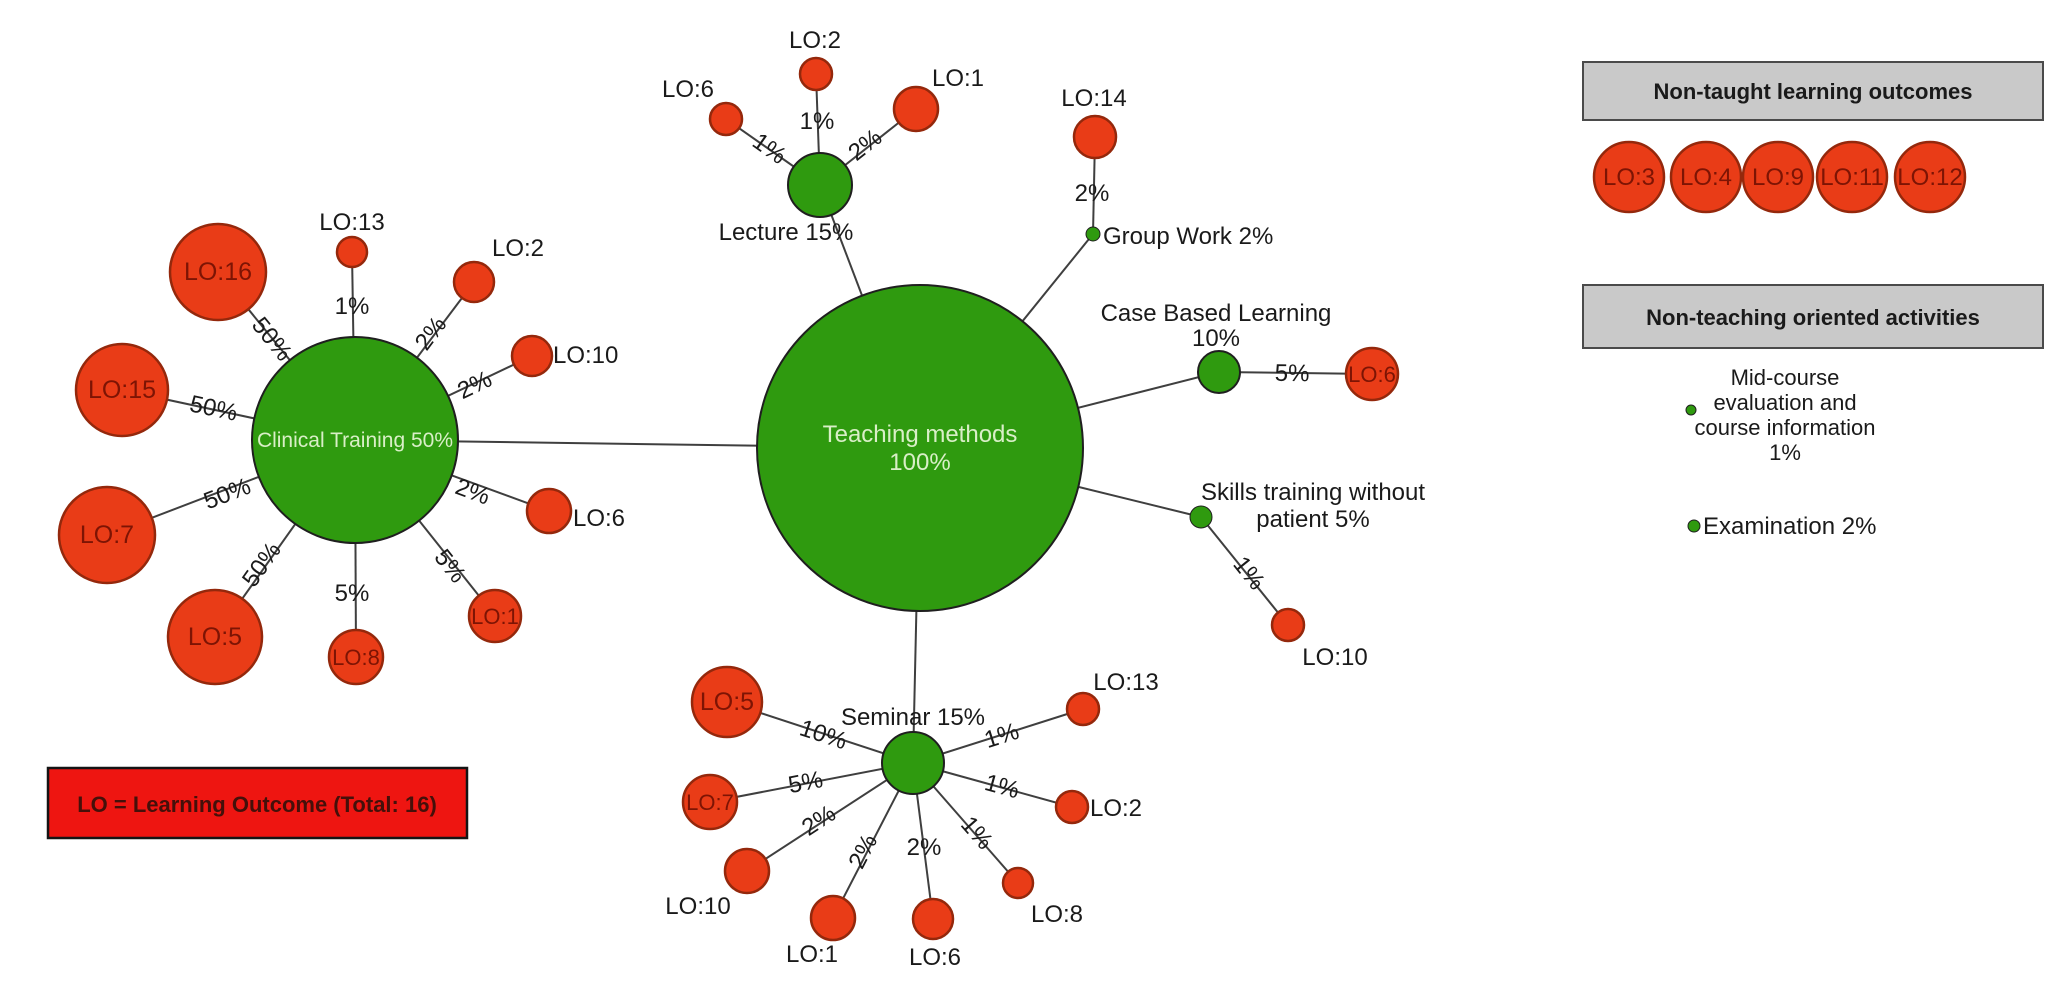 The height and width of the screenshot is (1001, 2059). What do you see at coordinates (816, 74) in the screenshot?
I see `node-lecture-lo2` at bounding box center [816, 74].